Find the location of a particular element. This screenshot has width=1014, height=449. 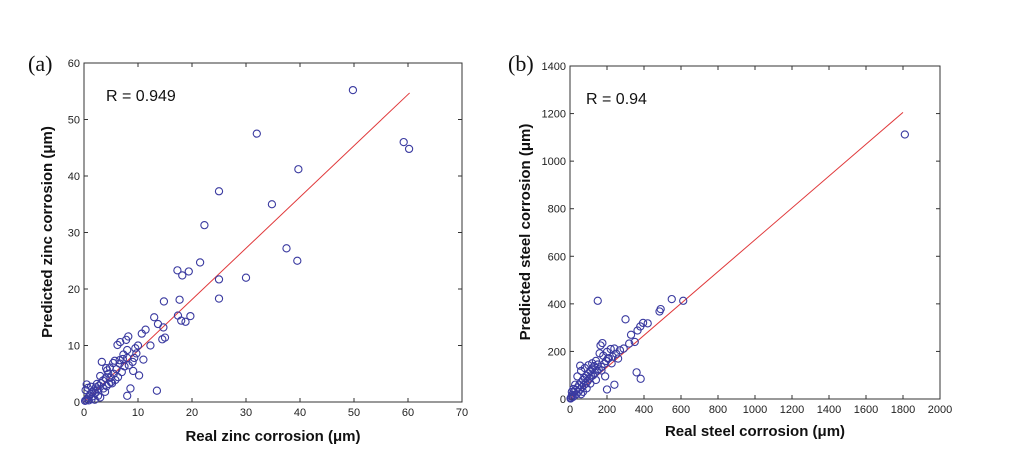

panel-b-y-tick-label: 0 is located at coordinates (563, 400).